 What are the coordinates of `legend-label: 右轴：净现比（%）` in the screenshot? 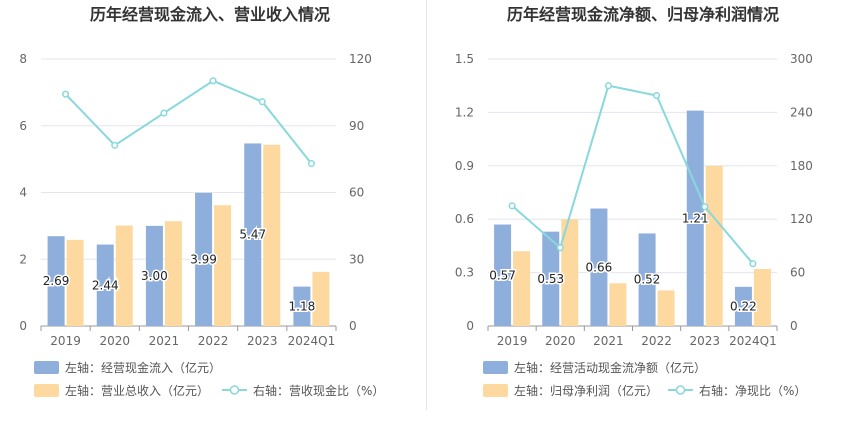 It's located at (752, 390).